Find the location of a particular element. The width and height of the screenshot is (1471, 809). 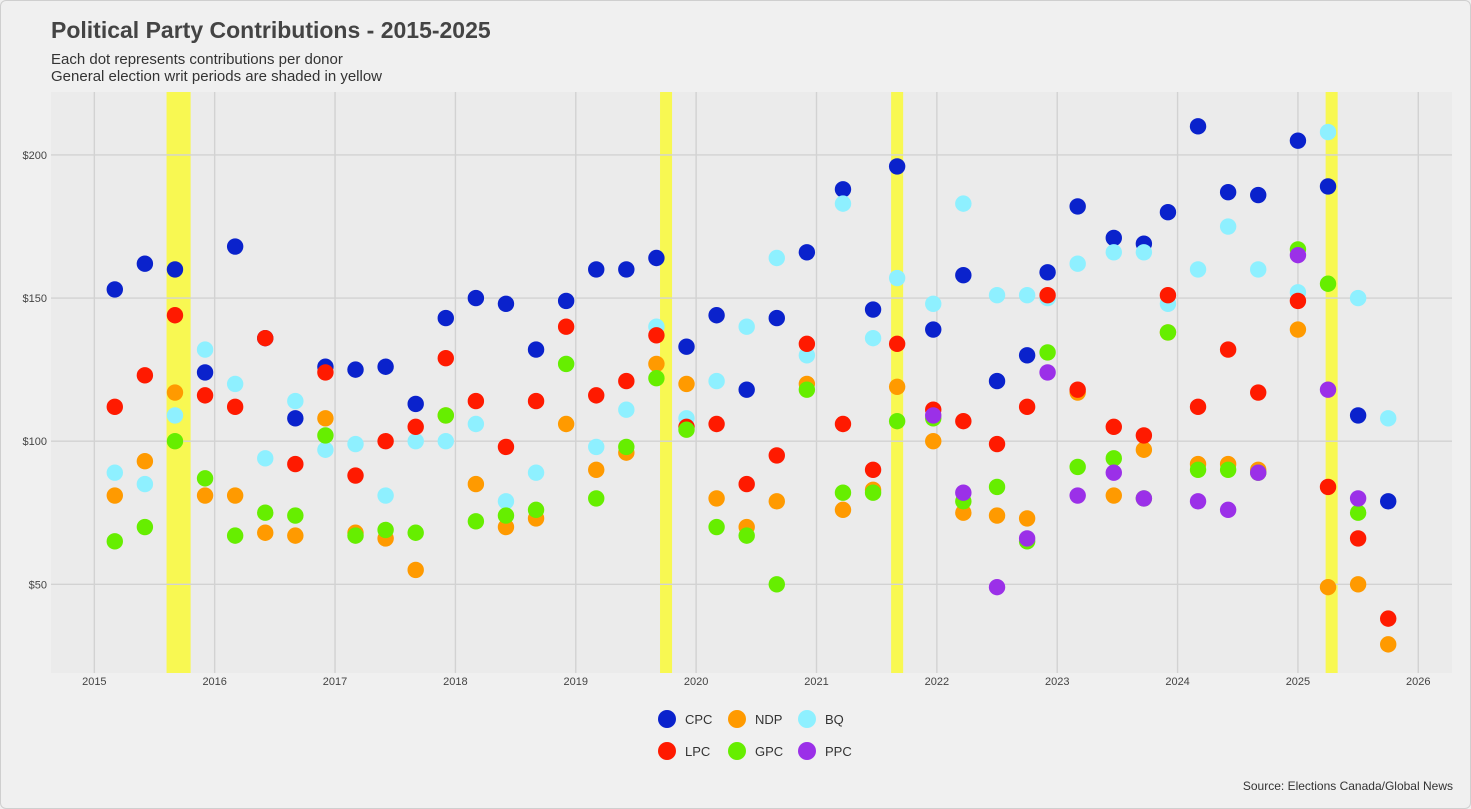

legend-item-ndp: NDP is located at coordinates (763, 719).